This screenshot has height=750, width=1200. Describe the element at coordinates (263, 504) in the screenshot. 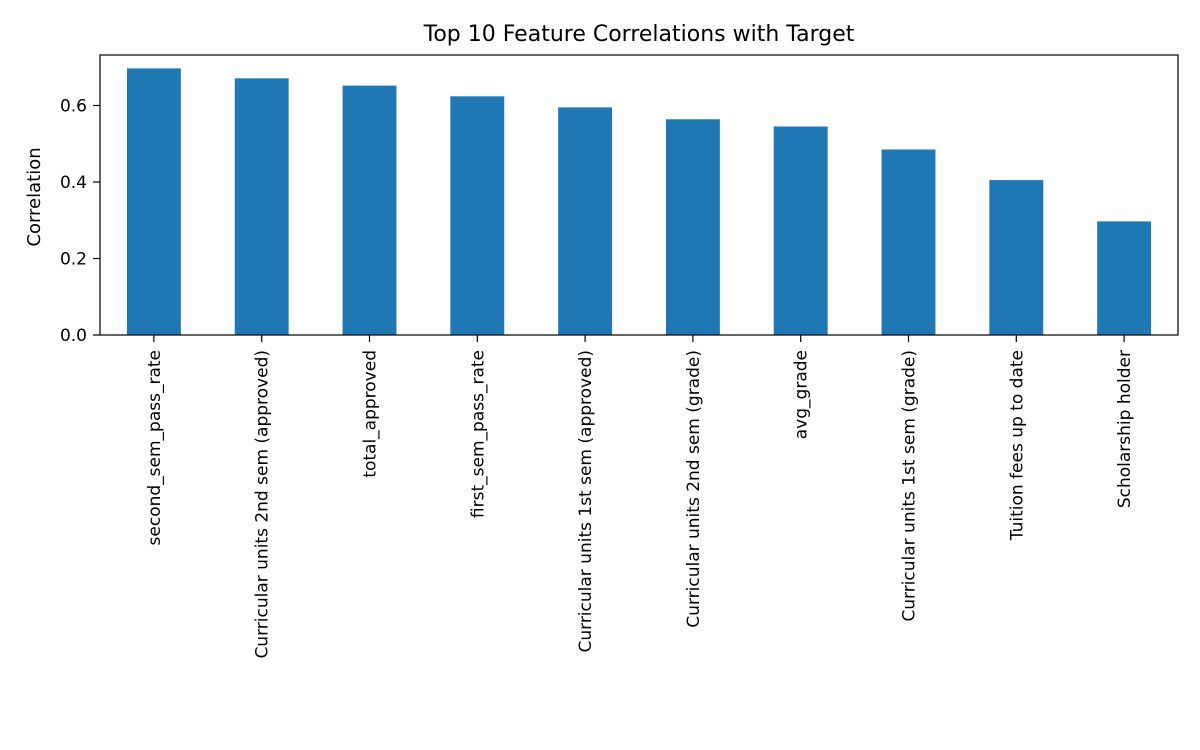

I see `x-tick-label: Curricular units 2nd sem (approved)` at that location.